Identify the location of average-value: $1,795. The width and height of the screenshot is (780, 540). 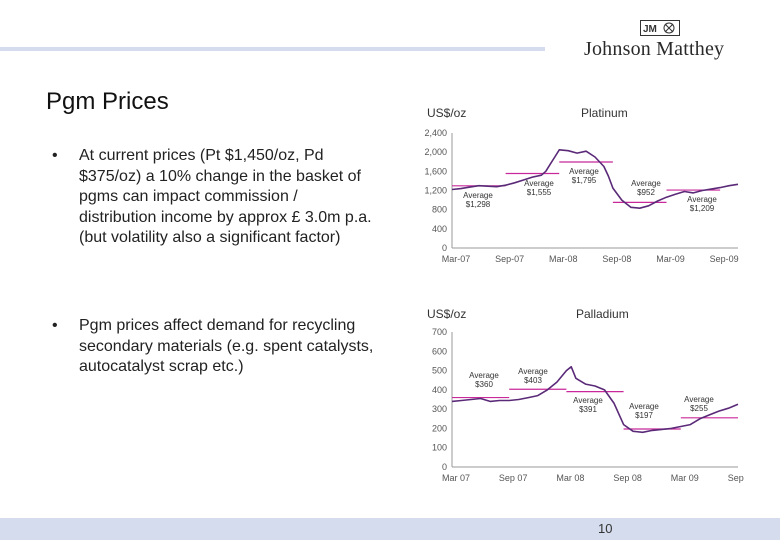
(584, 180).